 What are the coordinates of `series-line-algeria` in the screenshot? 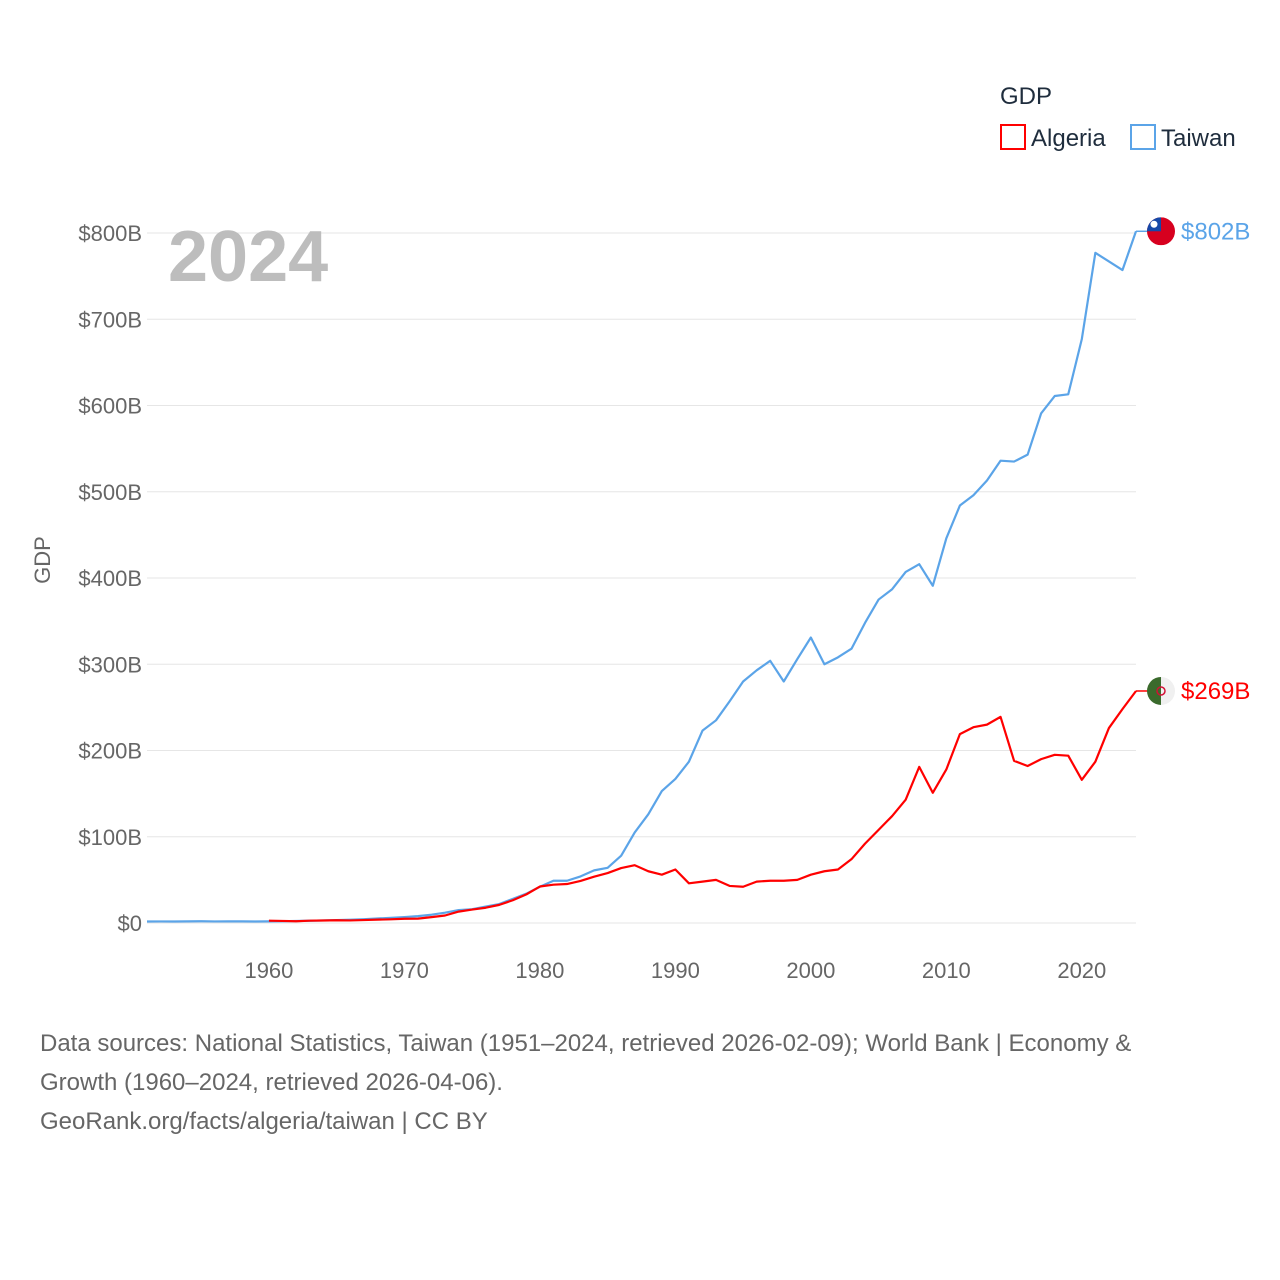 It's located at (702, 806).